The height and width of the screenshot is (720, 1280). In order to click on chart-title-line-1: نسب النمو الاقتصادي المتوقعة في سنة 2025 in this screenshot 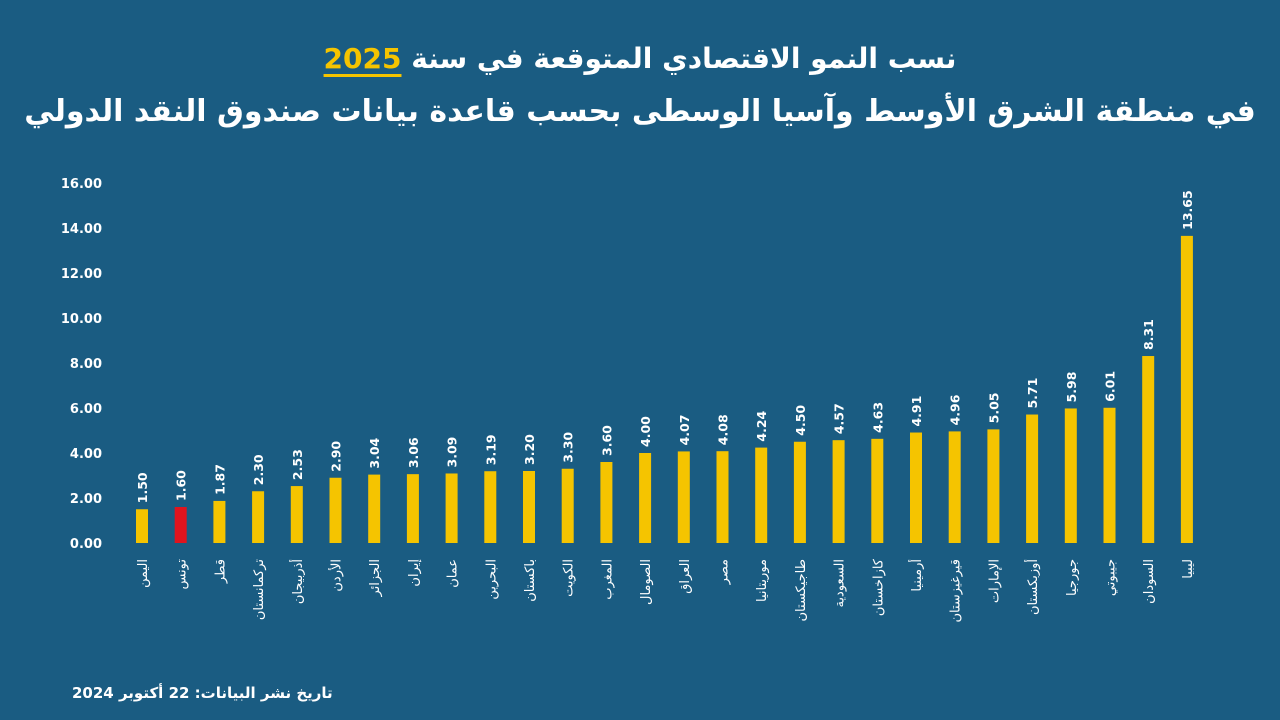, I will do `click(640, 58)`.